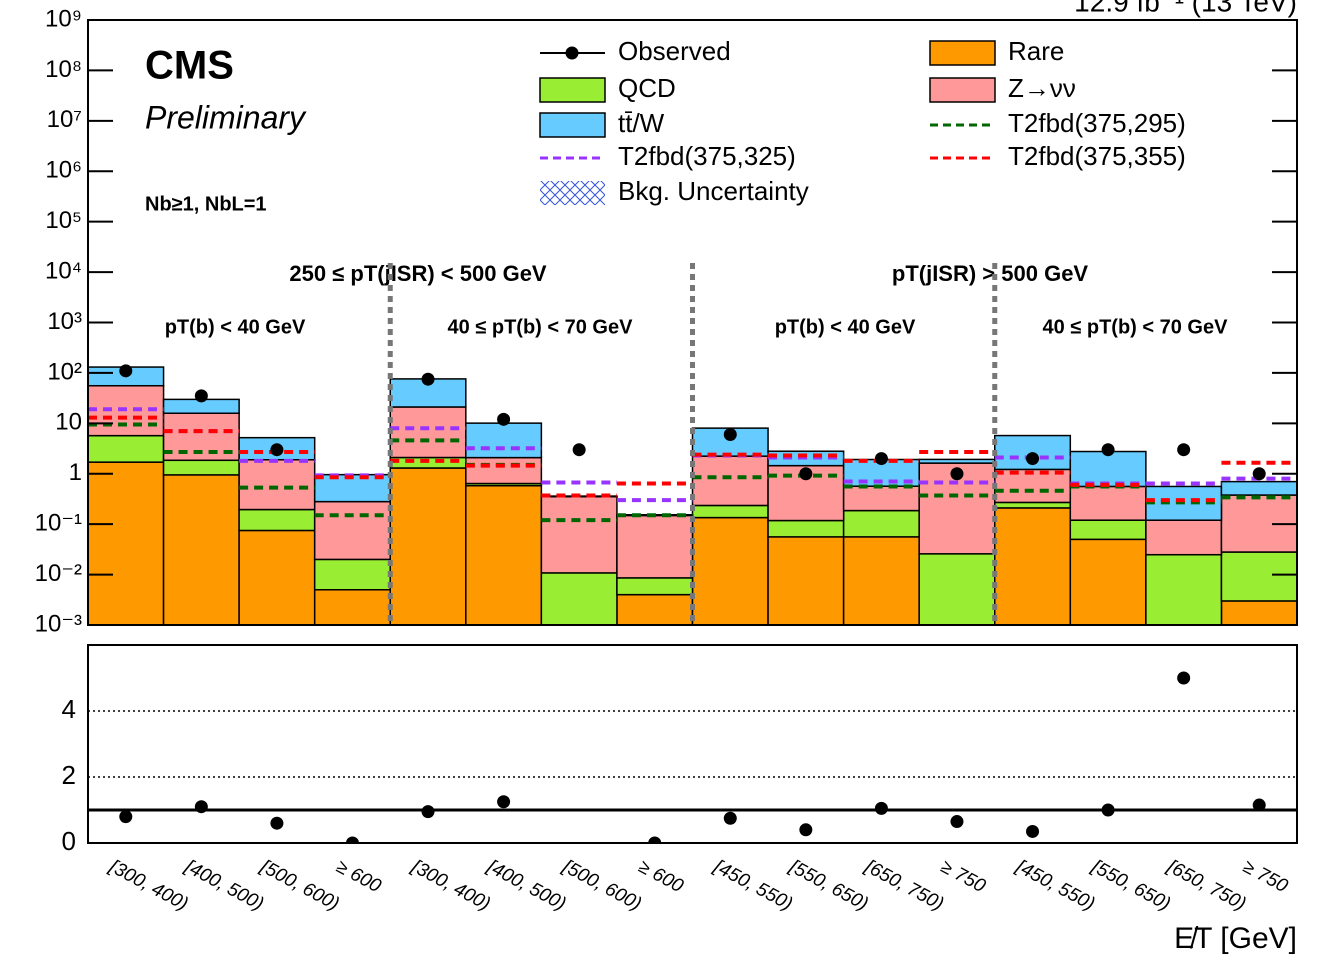  Describe the element at coordinates (845, 327) in the screenshot. I see `region-label: pT(b) < 40 GeV` at that location.